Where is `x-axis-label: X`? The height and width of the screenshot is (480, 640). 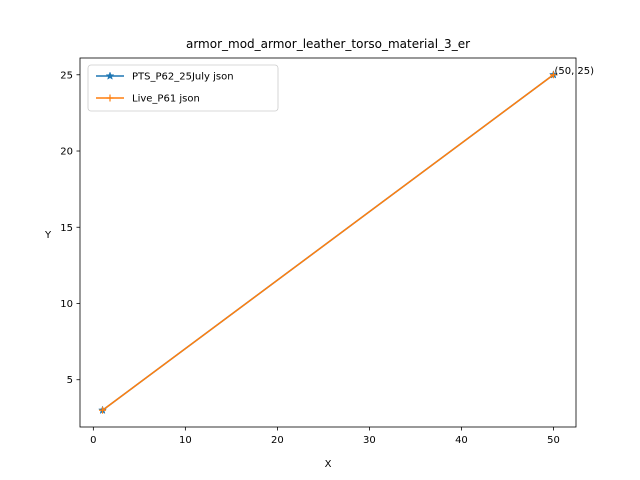 x-axis-label: X is located at coordinates (328, 464).